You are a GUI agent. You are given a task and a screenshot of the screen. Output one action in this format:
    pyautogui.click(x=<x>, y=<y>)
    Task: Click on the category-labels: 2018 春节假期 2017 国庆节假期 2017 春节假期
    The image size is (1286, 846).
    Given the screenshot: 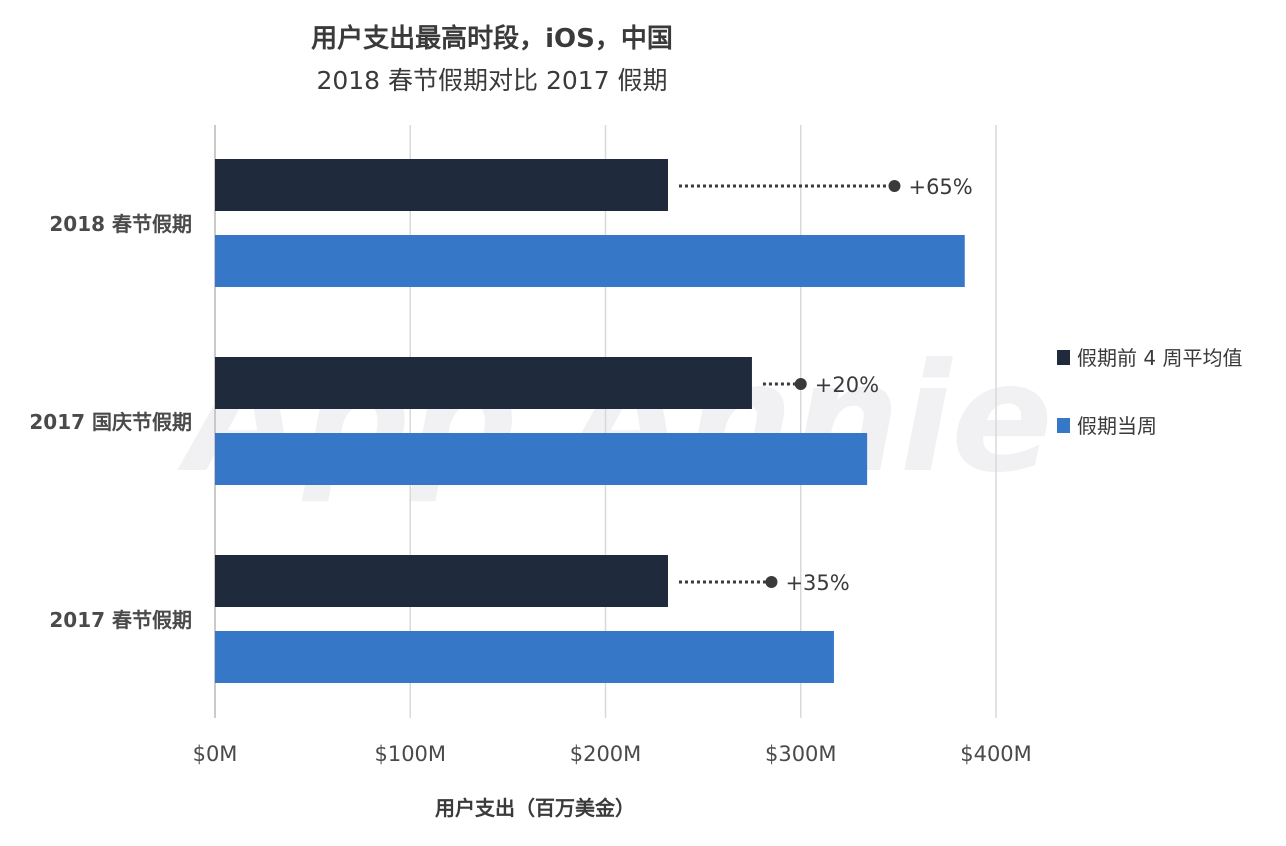 What is the action you would take?
    pyautogui.click(x=110, y=422)
    